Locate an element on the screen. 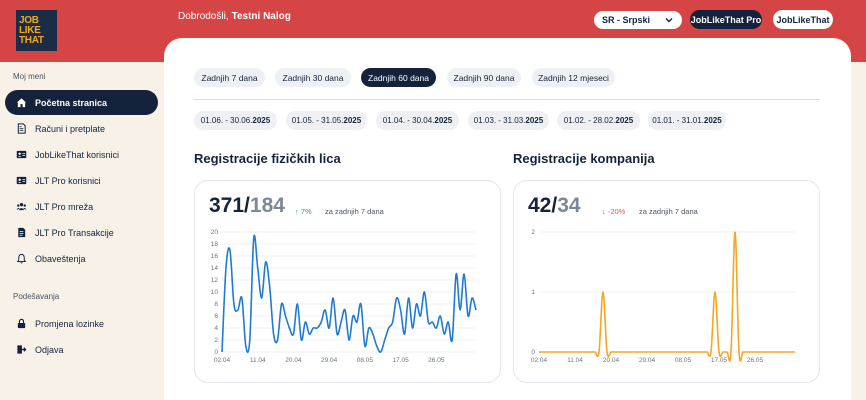  sidebar-item-label: Odjava is located at coordinates (49, 349).